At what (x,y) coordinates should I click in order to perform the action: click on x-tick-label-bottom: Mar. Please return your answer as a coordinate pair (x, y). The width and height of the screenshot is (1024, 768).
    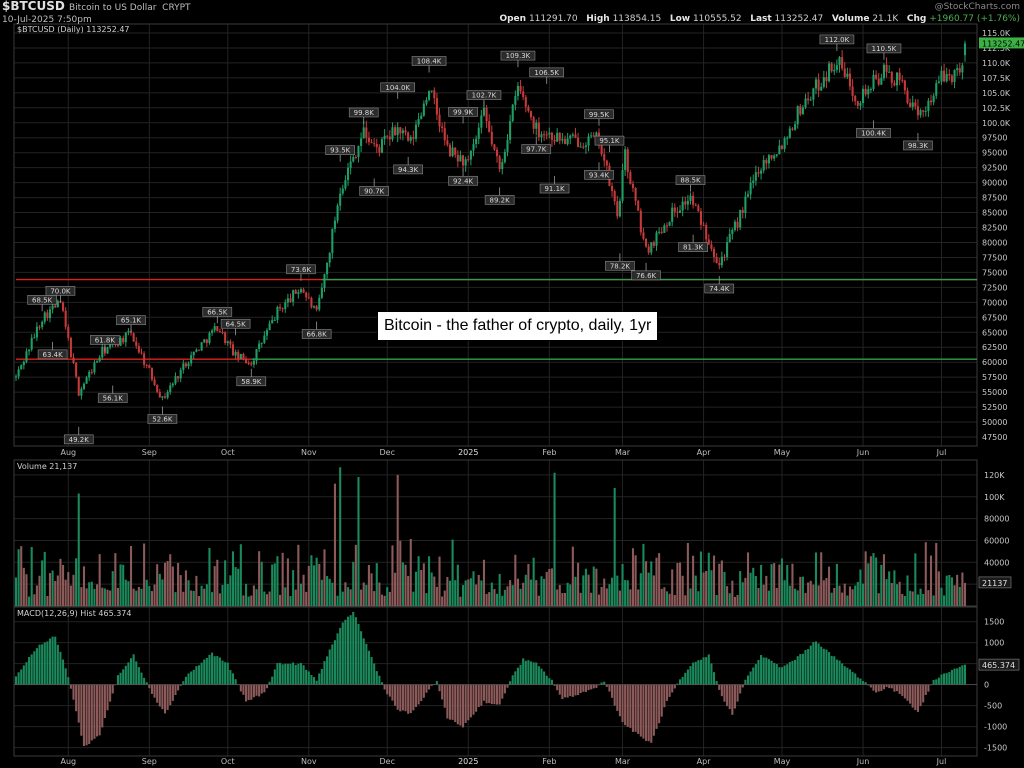
    Looking at the image, I should click on (623, 761).